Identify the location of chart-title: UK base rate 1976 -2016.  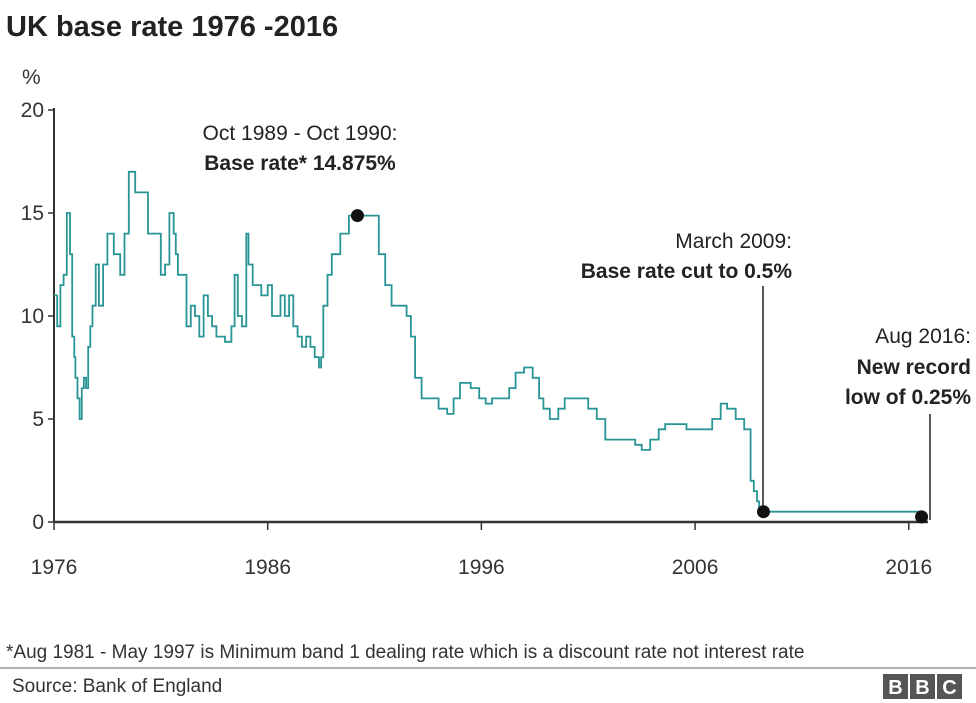
(172, 27).